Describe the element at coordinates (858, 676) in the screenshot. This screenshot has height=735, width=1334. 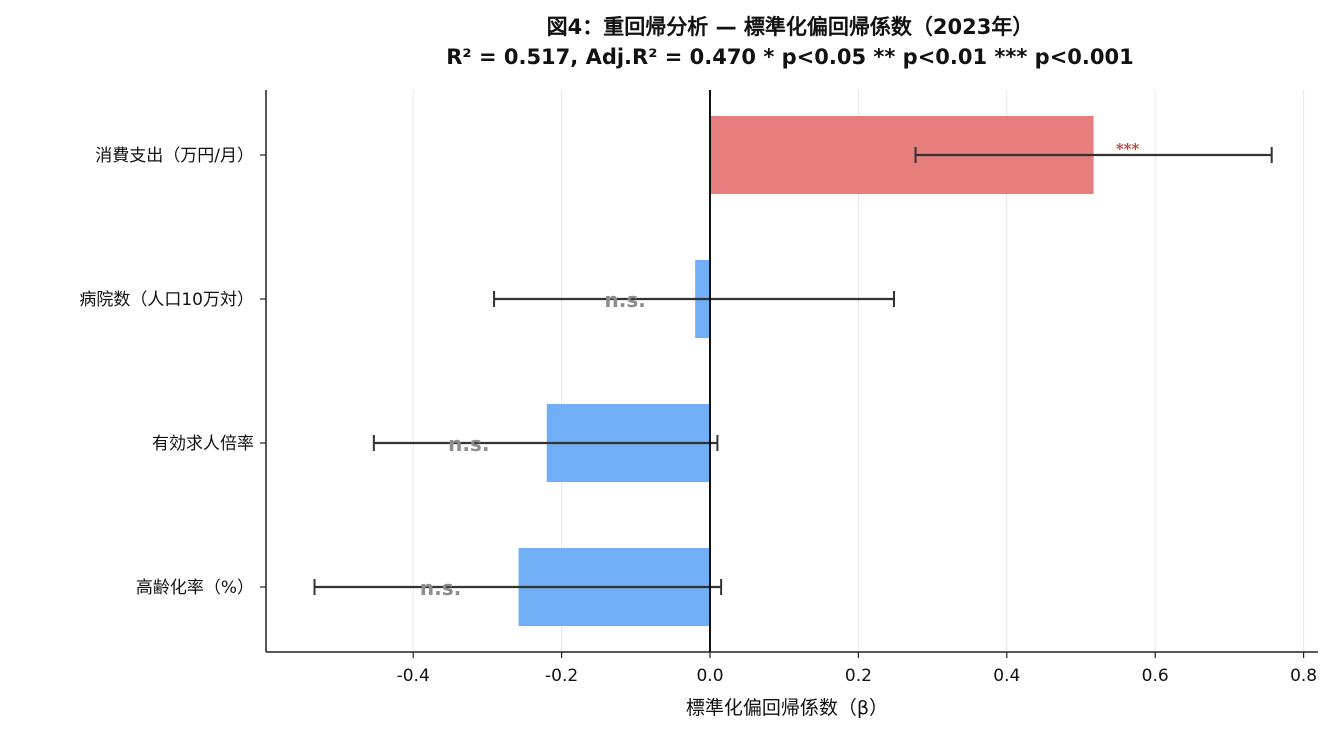
I see `x-tick-label-3: 0.2` at that location.